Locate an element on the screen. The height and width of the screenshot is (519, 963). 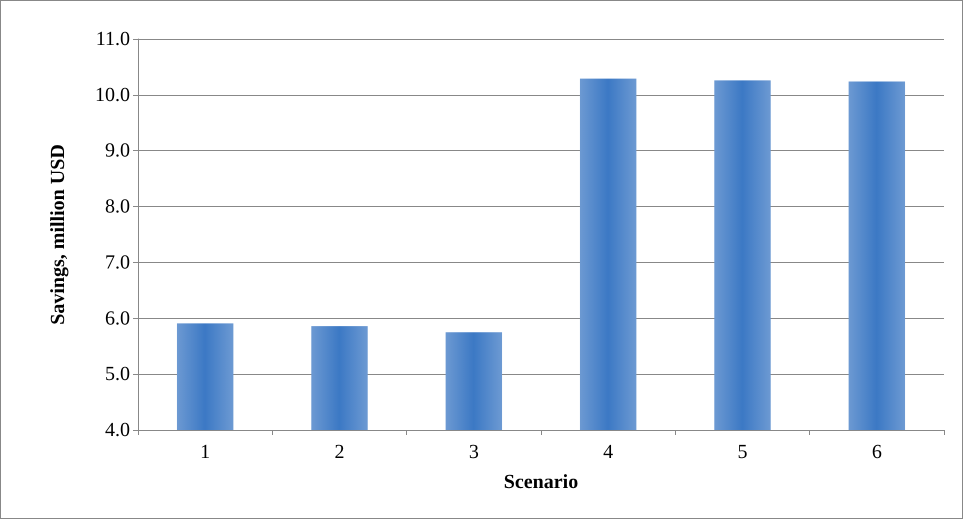
y-tick-label: 9.0 is located at coordinates (117, 151).